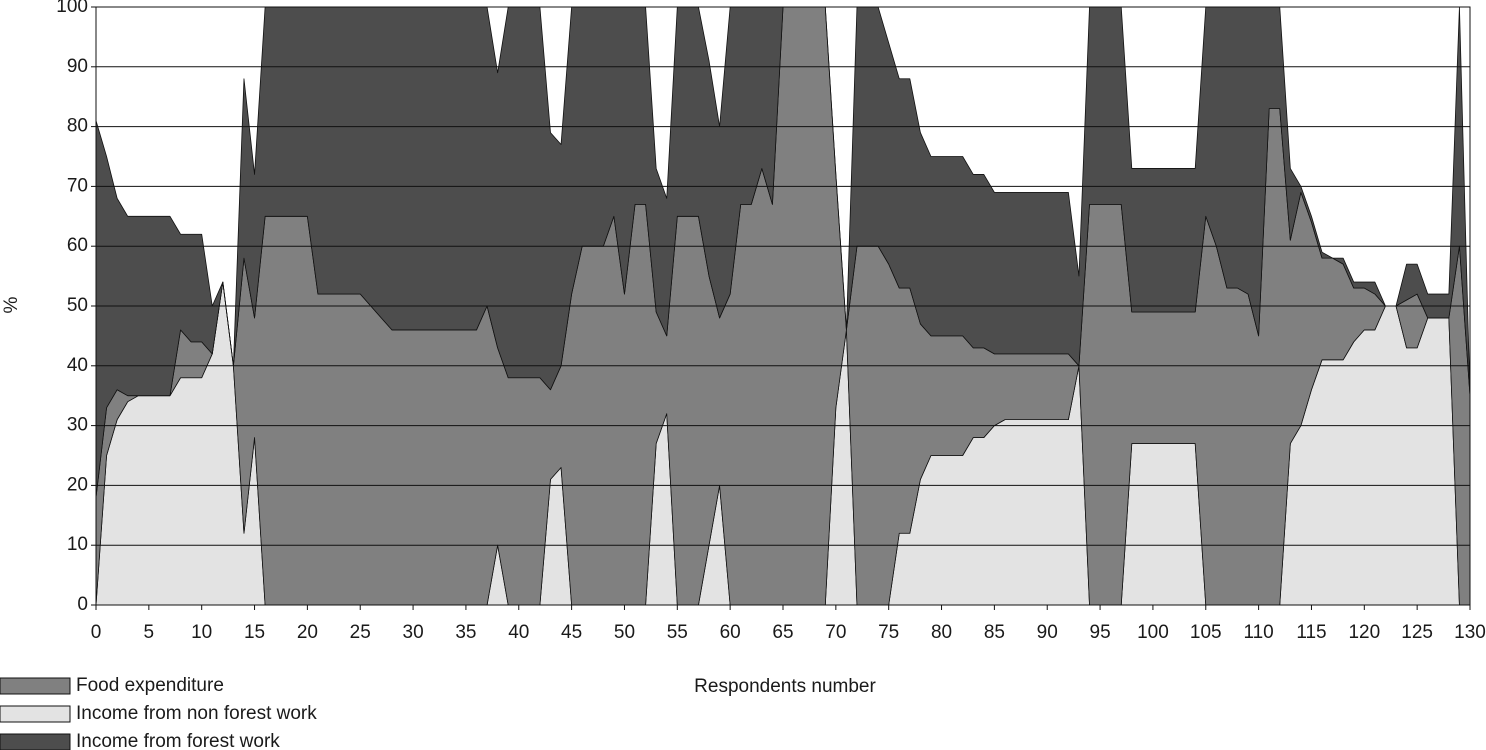  Describe the element at coordinates (994, 632) in the screenshot. I see `x-tick-label: 85` at that location.